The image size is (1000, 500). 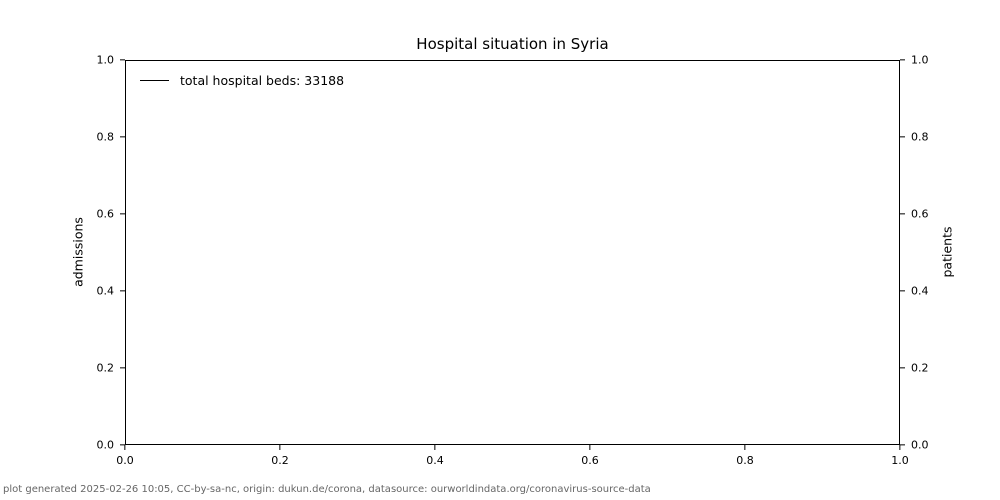 I want to click on x-tick-label: 0.4, so click(x=435, y=460).